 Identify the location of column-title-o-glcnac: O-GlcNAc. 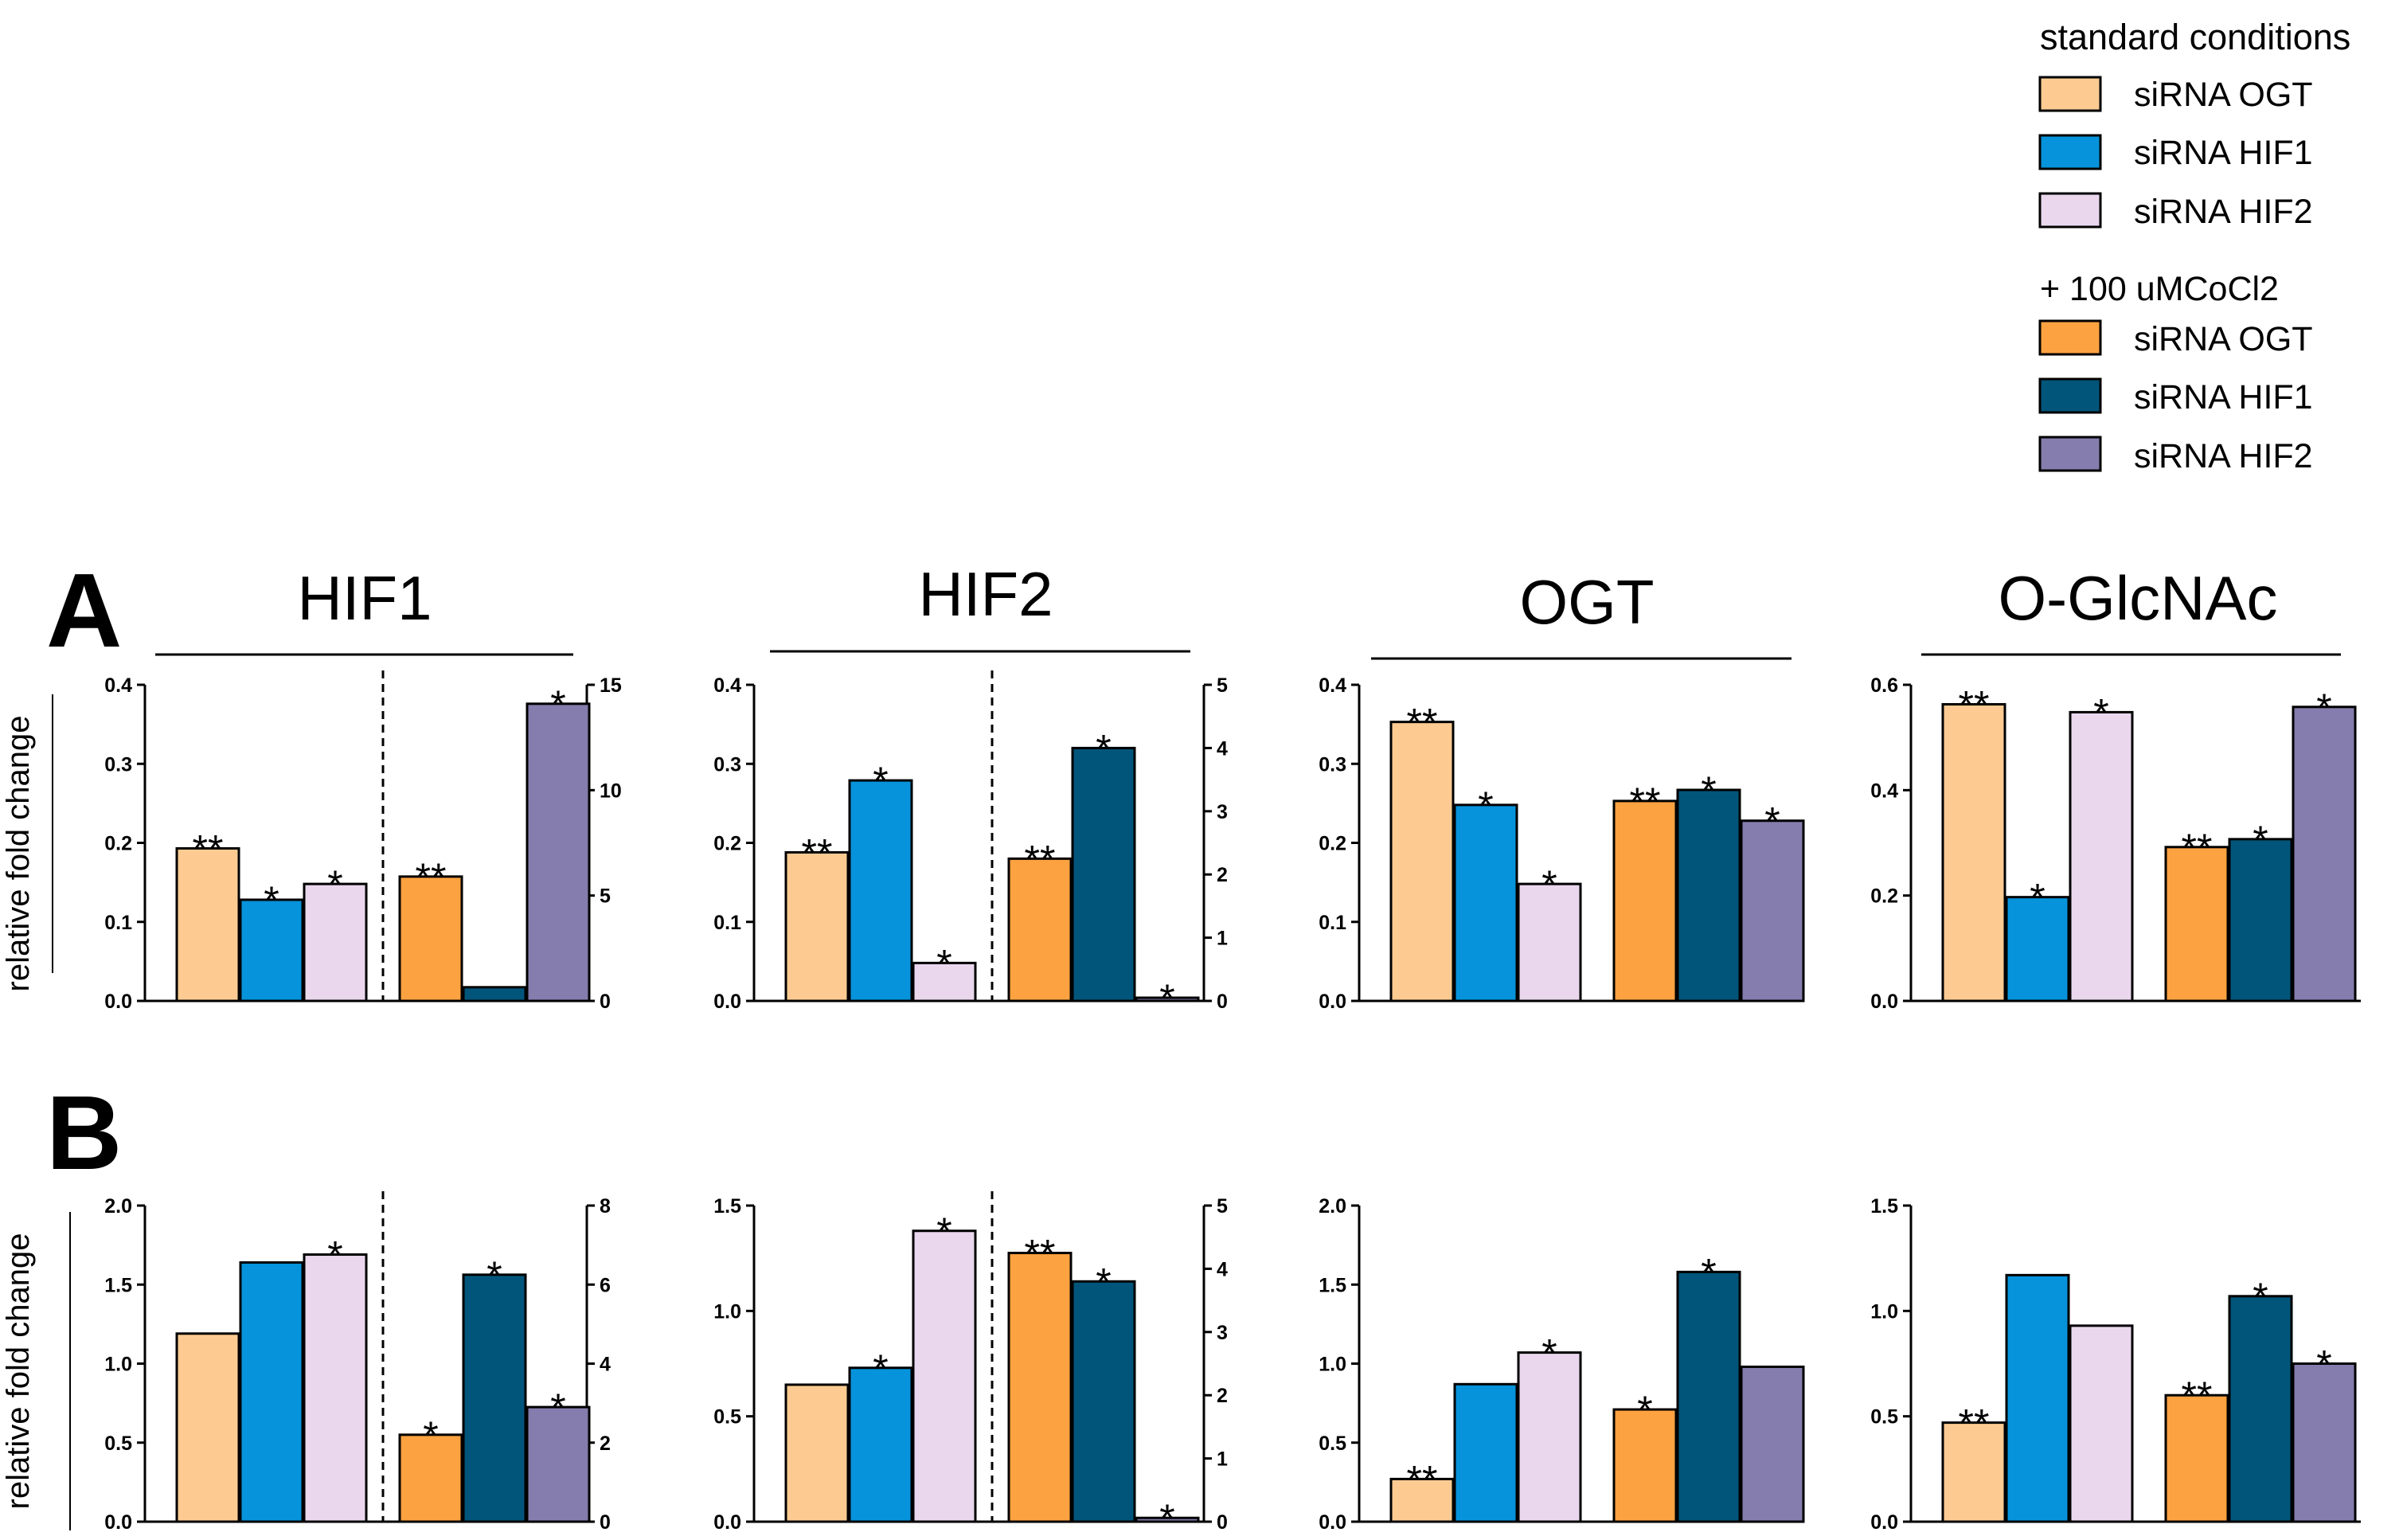
(2138, 598).